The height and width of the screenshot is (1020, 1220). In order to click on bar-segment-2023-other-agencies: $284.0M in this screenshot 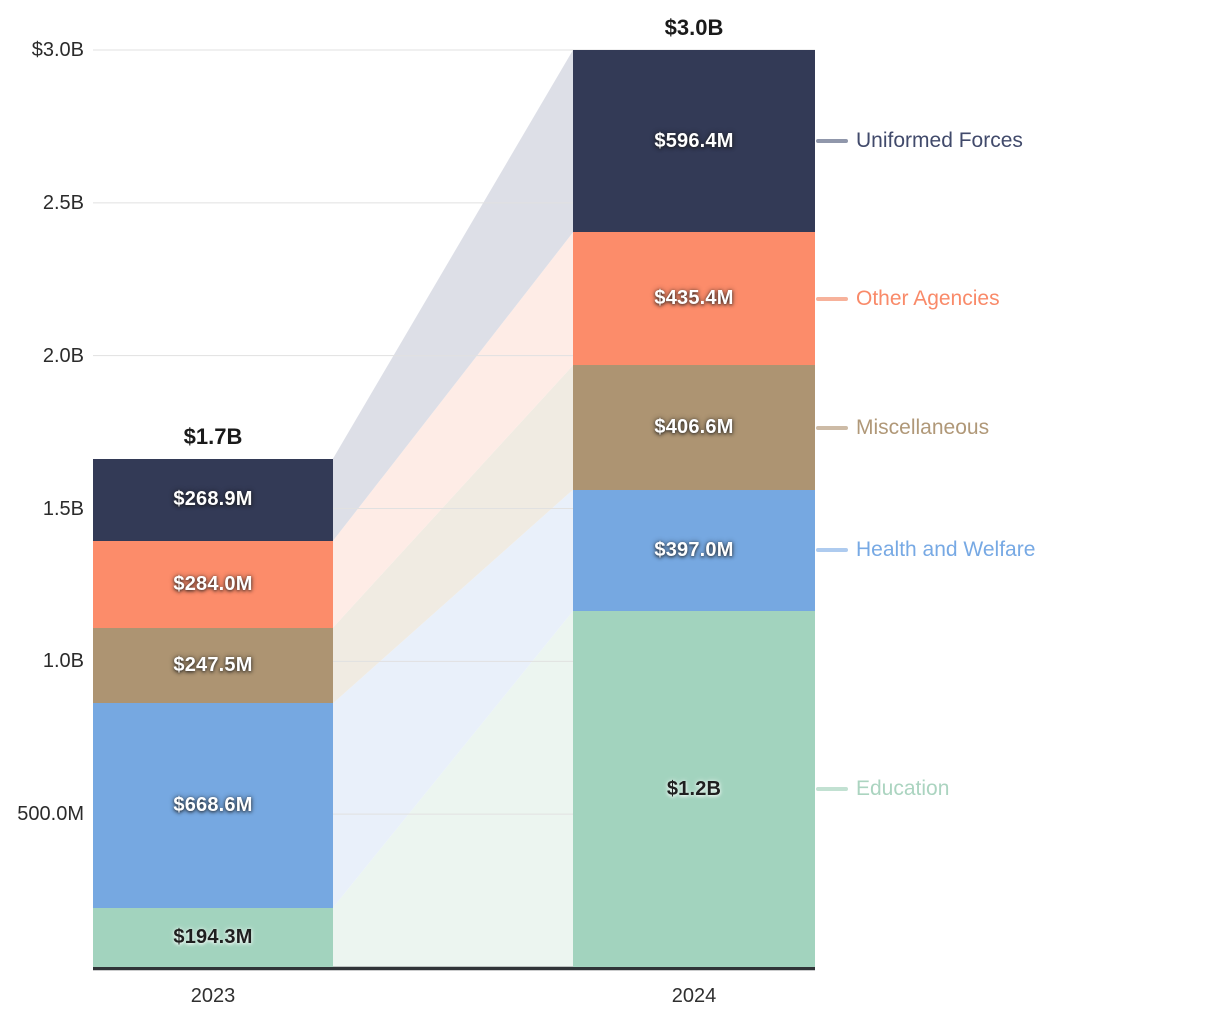, I will do `click(213, 584)`.